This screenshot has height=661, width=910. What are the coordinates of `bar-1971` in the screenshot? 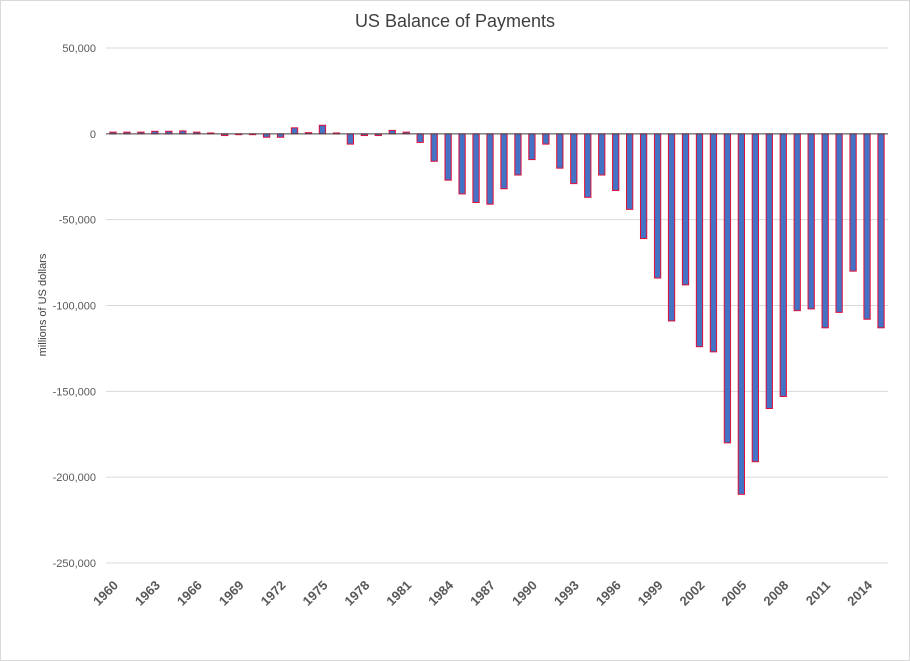 It's located at (266, 135).